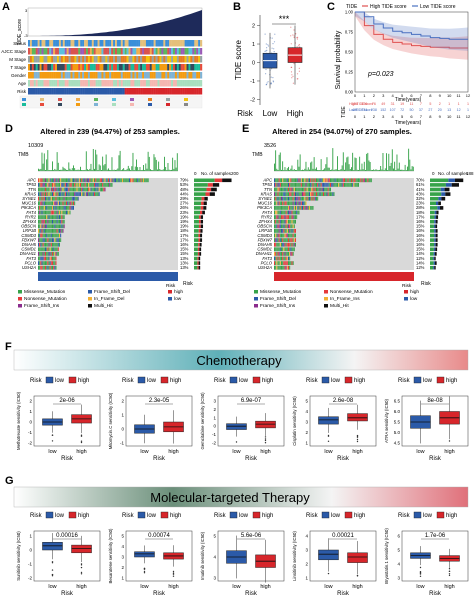  What do you see at coordinates (406, 292) in the screenshot?
I see `risk-legend-swatch-high` at bounding box center [406, 292].